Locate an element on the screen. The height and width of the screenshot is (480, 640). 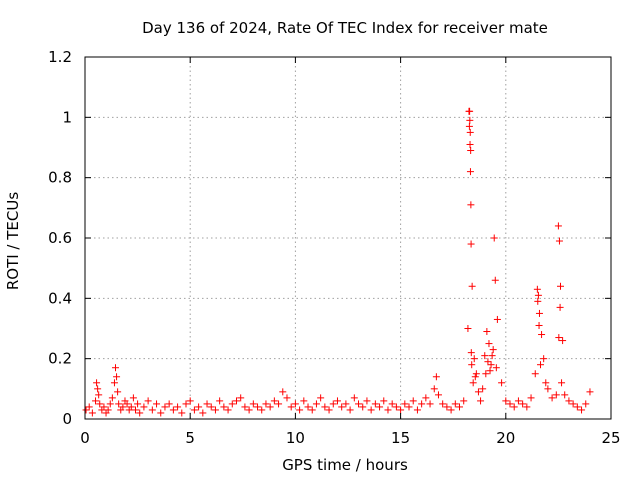
y-tick-label: 0.6 is located at coordinates (60, 238).